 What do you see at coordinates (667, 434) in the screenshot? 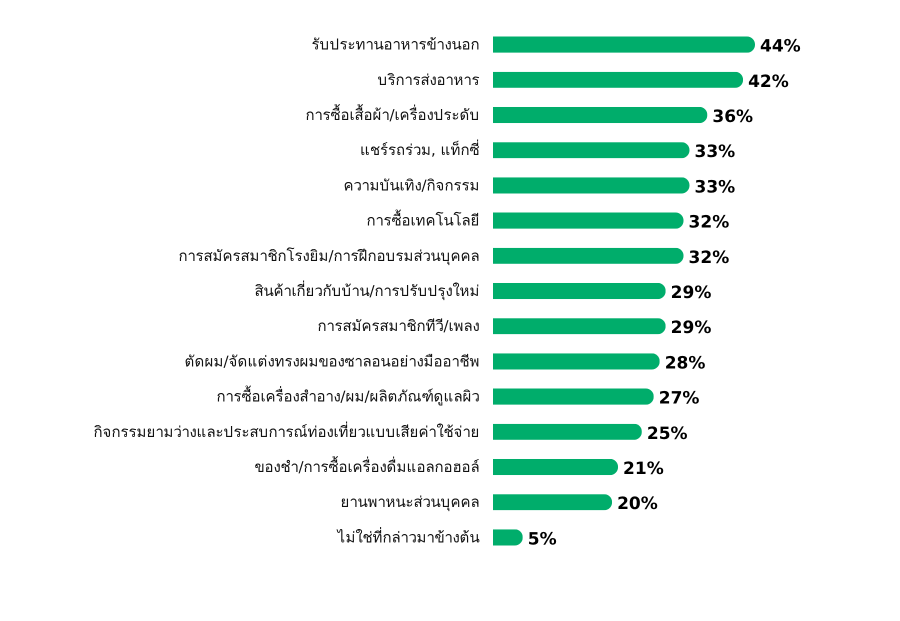
I see `data-label: 25%` at bounding box center [667, 434].